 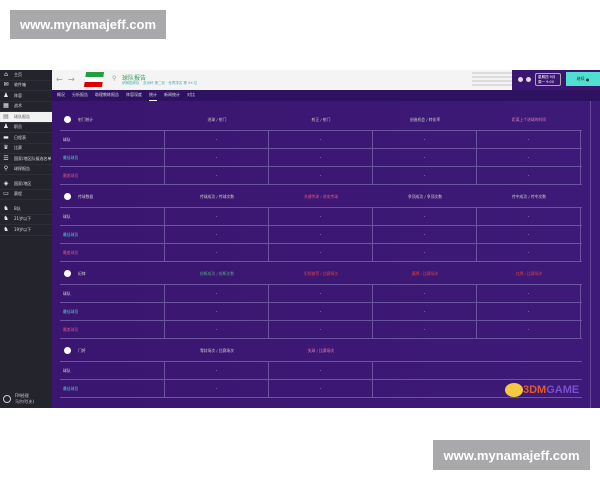 I want to click on sidebar-item: ▤ 球队报告, so click(x=26, y=117).